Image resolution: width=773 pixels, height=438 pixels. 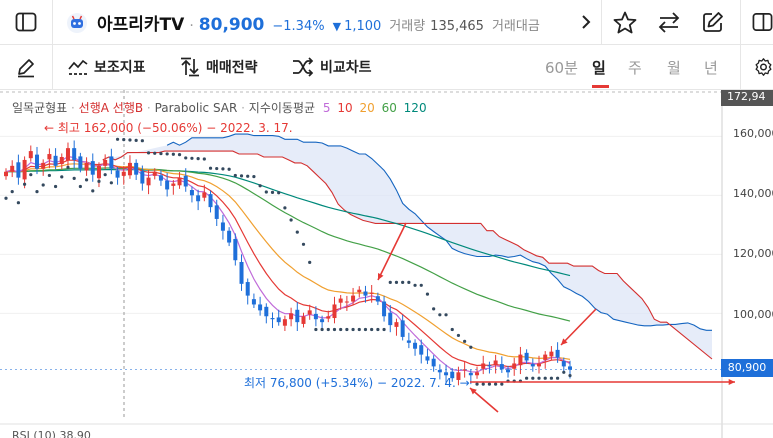 What do you see at coordinates (141, 25) in the screenshot?
I see `stock-title: 아프리카TV` at bounding box center [141, 25].